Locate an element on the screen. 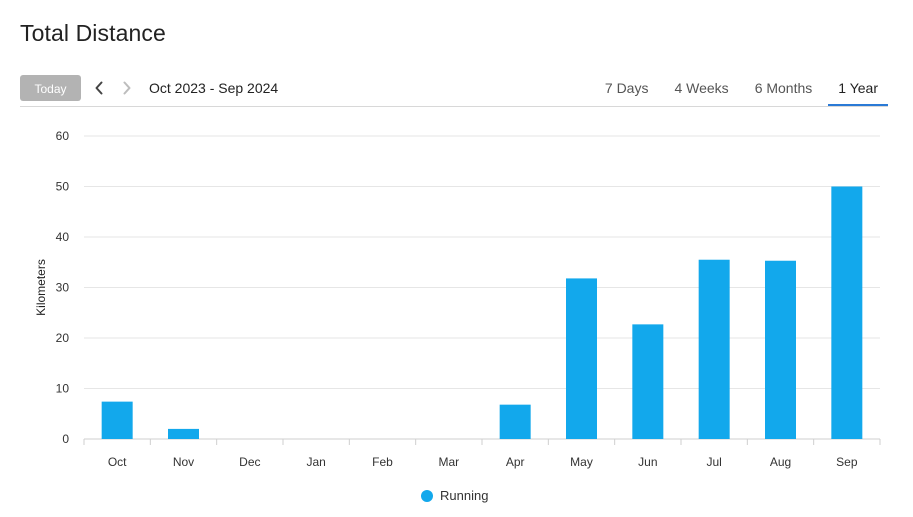  chevron-left-icon is located at coordinates (99, 88).